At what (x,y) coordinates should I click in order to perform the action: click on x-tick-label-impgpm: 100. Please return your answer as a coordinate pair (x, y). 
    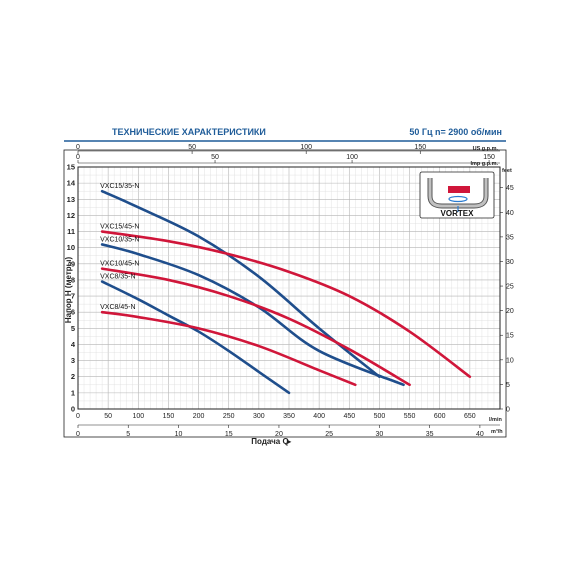
    Looking at the image, I should click on (352, 157).